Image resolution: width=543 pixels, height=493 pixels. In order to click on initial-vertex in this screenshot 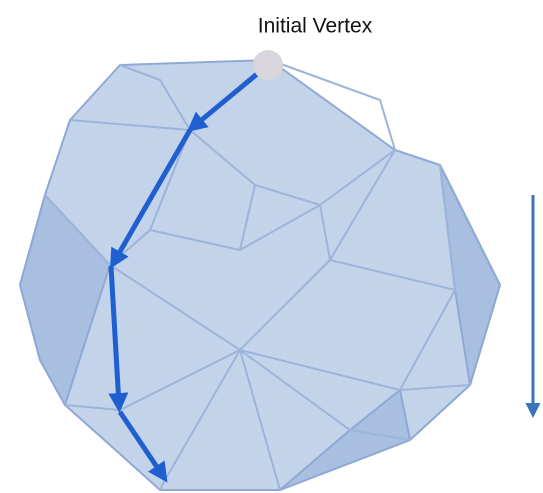, I will do `click(268, 65)`.